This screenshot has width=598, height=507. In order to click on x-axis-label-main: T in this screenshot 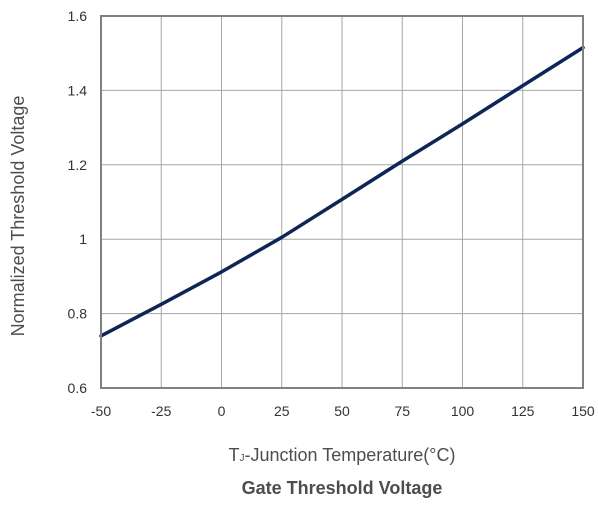, I will do `click(234, 455)`.